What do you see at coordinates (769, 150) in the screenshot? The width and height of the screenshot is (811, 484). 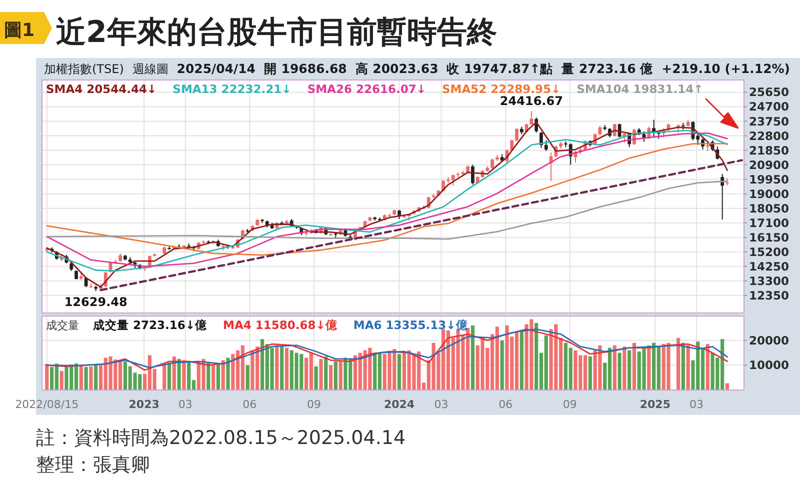 I see `y-tick-label: 21850` at bounding box center [769, 150].